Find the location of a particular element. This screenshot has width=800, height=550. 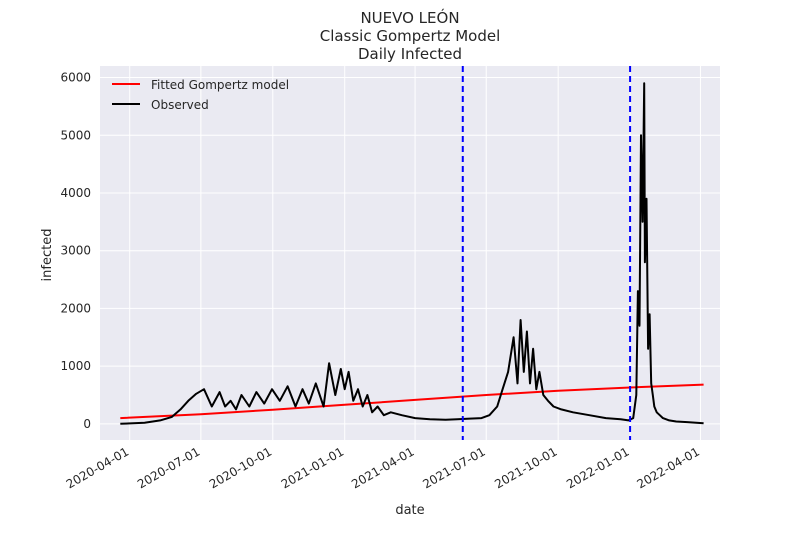

x-tick-label: 2021-10-01 is located at coordinates (525, 467).